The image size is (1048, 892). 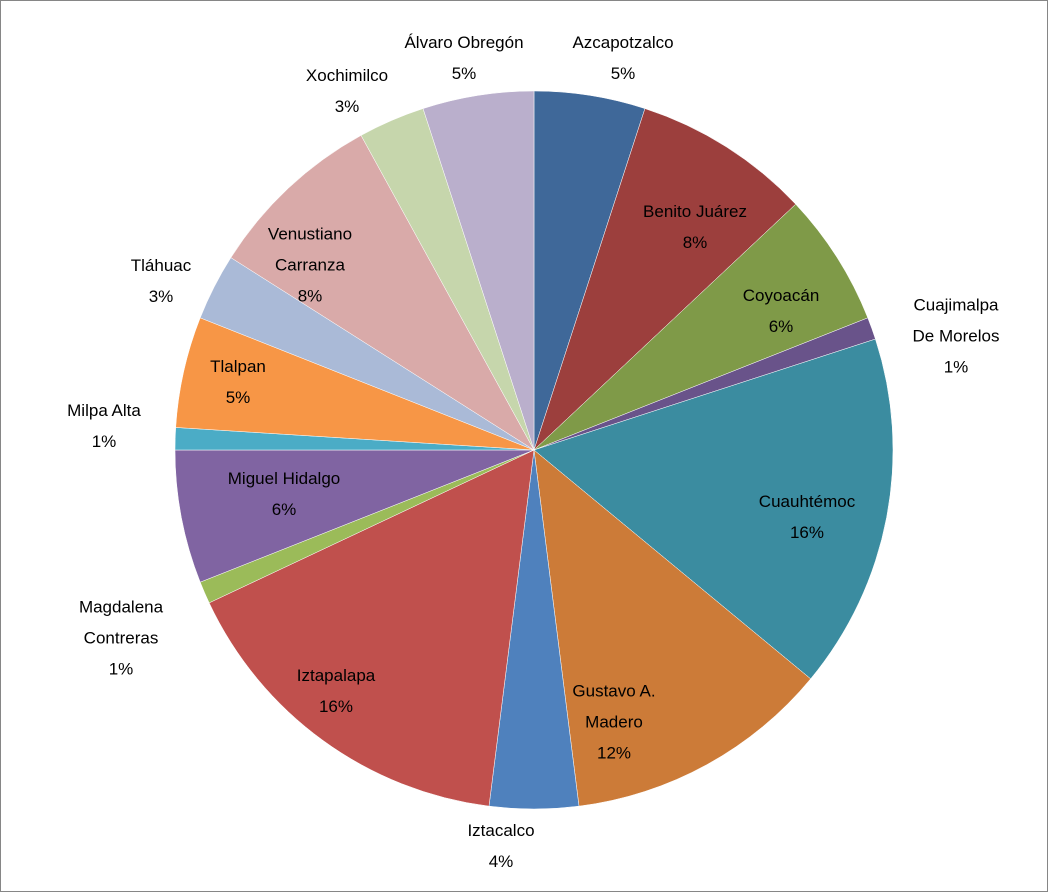 What do you see at coordinates (956, 320) in the screenshot?
I see `category-name: Cuajimalpa De Morelos` at bounding box center [956, 320].